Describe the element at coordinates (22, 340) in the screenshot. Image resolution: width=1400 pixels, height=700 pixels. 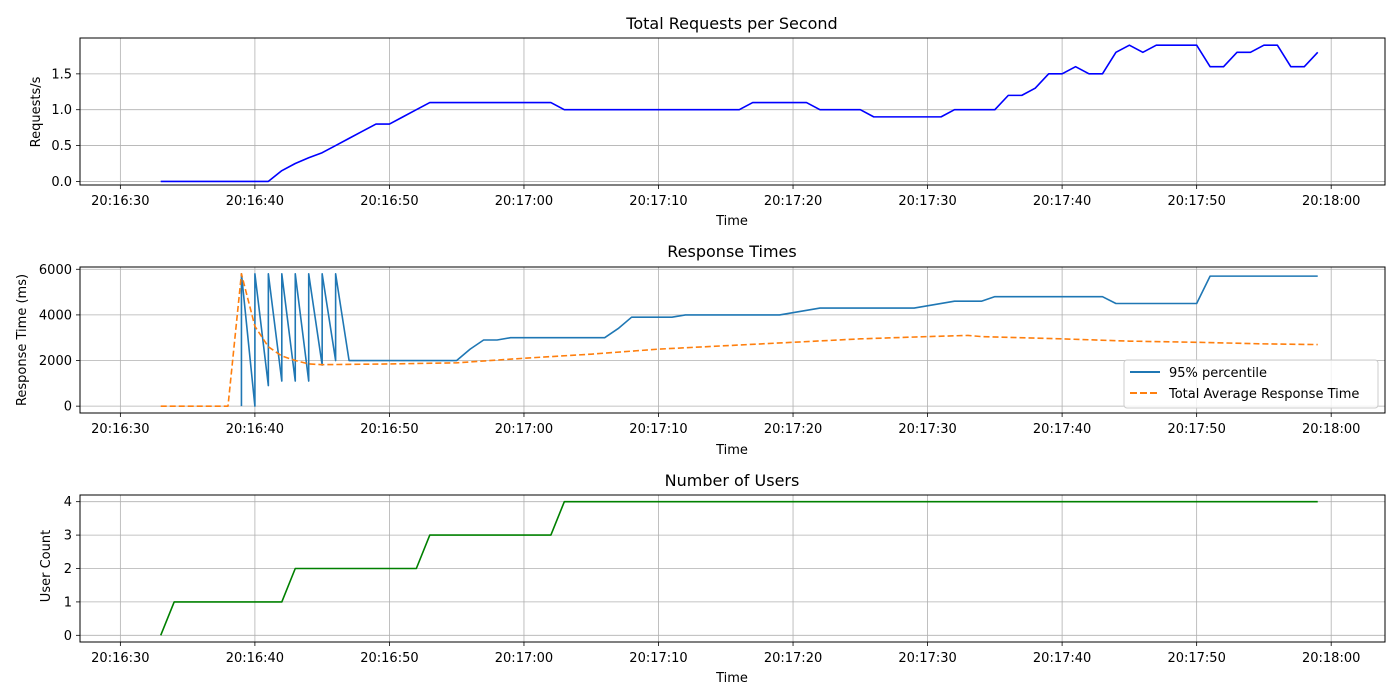
I see `response-times-chart-y-label: Response Time (ms)` at that location.